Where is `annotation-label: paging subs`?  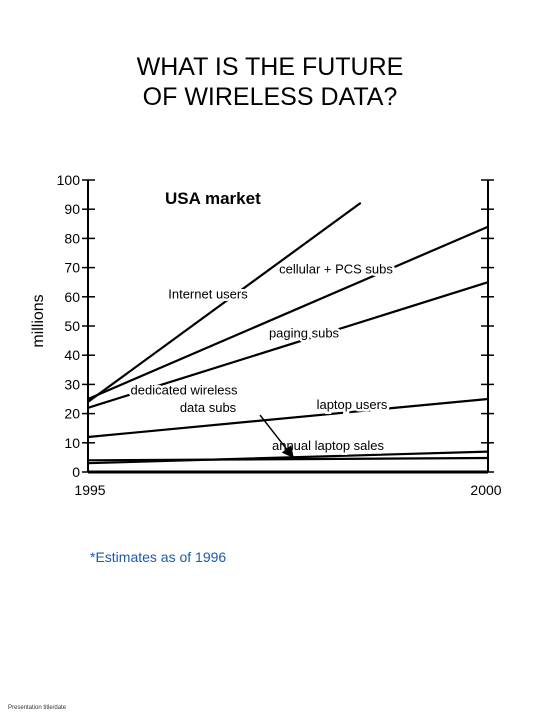 annotation-label: paging subs is located at coordinates (304, 333).